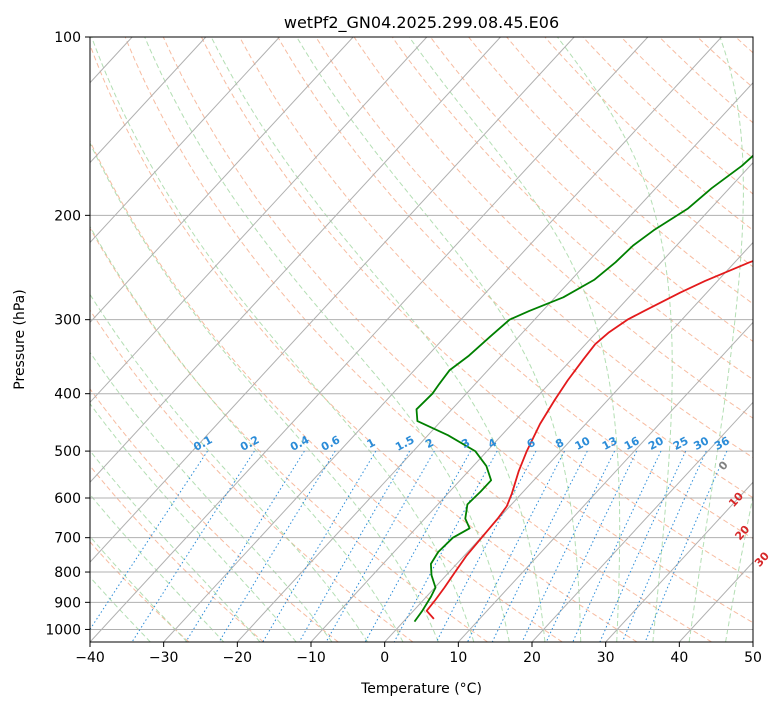 This screenshot has height=708, width=775. I want to click on mixing-ratio-label: 13, so click(610, 443).